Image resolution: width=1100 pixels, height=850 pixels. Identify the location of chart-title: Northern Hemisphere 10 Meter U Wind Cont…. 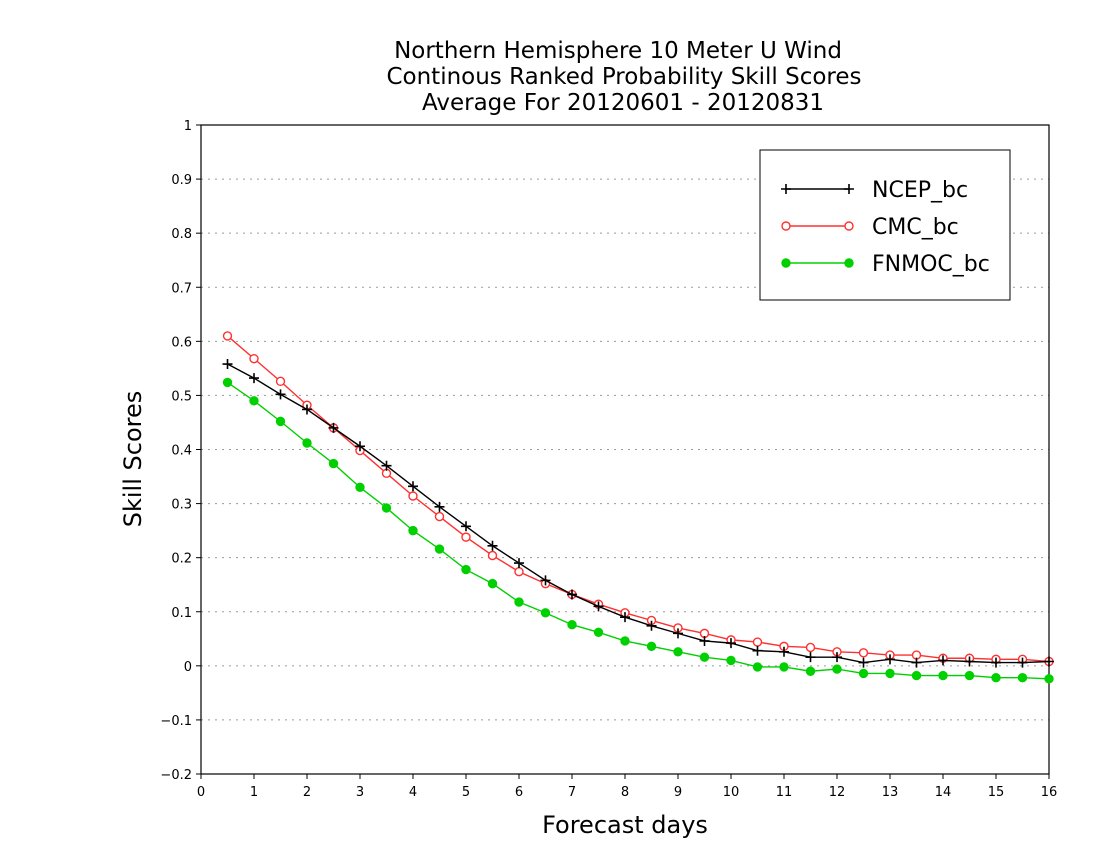
(623, 77).